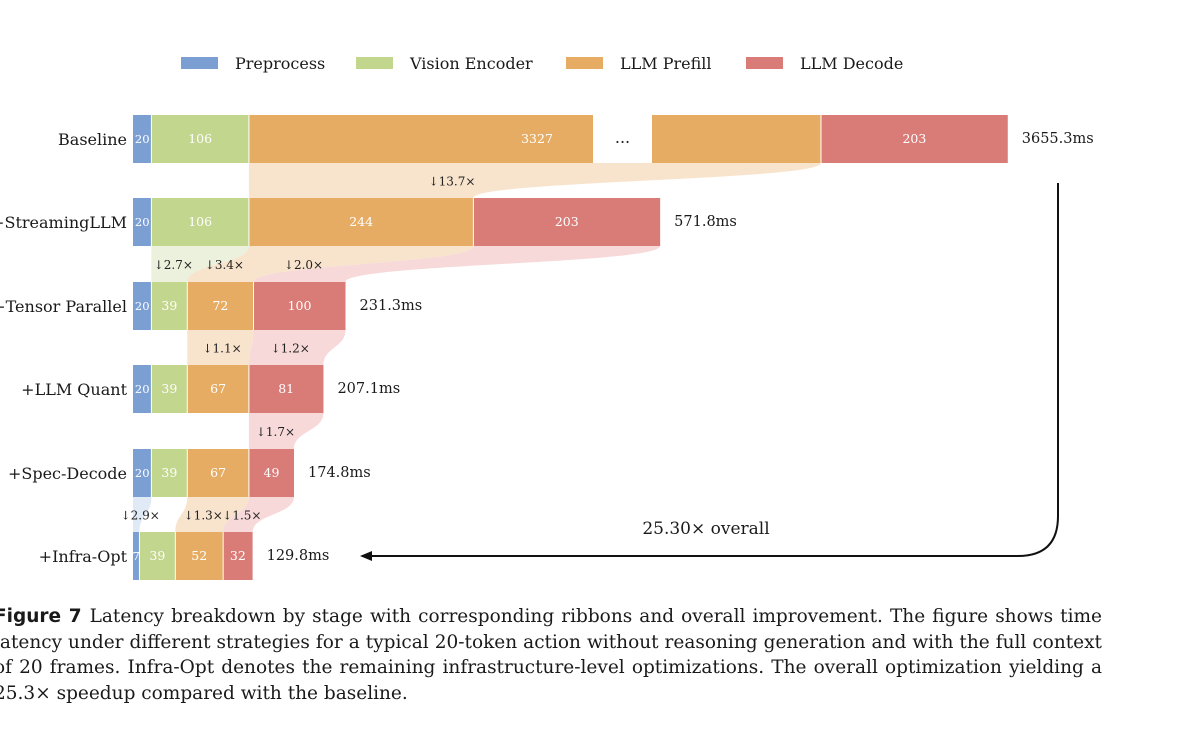 Image resolution: width=1200 pixels, height=744 pixels. Describe the element at coordinates (705, 222) in the screenshot. I see `total-streamingllm: 571.8ms` at that location.